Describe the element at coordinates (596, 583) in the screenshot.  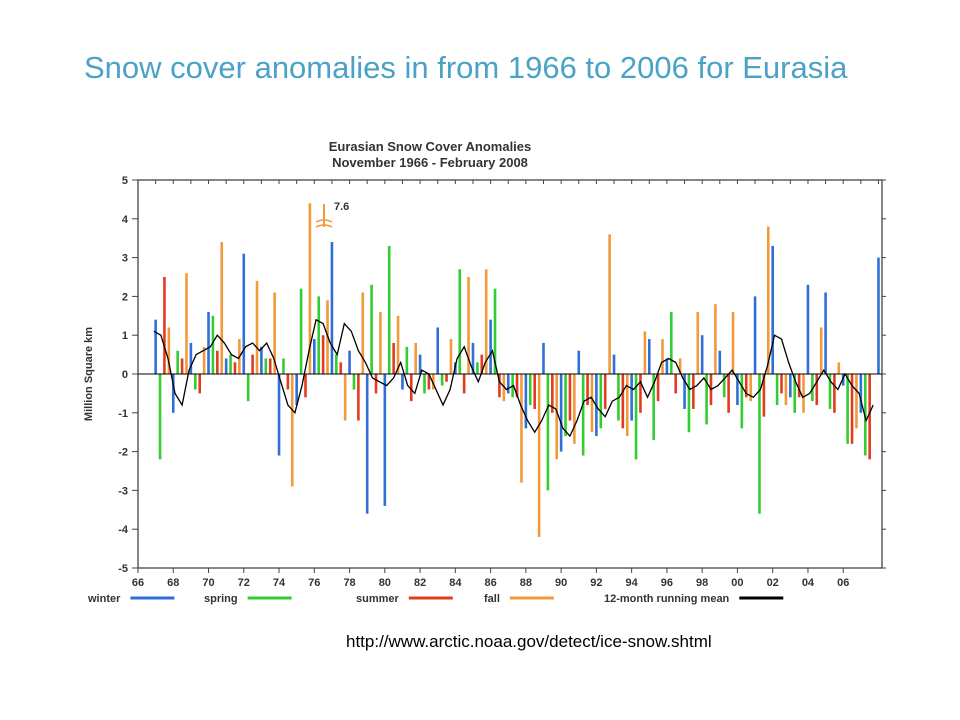
I see `x-tick-label: 92` at that location.